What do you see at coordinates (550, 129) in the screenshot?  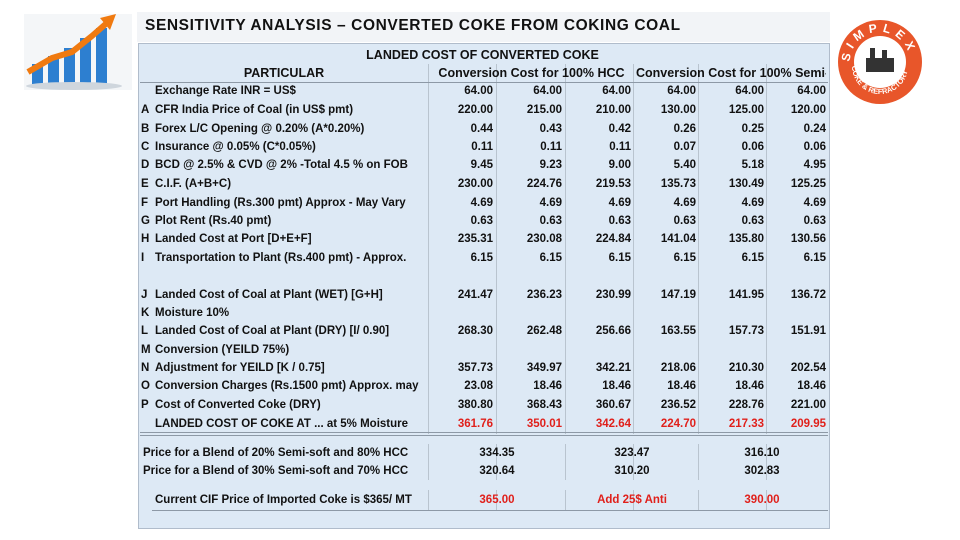 I see `cell-value: 0.43` at bounding box center [550, 129].